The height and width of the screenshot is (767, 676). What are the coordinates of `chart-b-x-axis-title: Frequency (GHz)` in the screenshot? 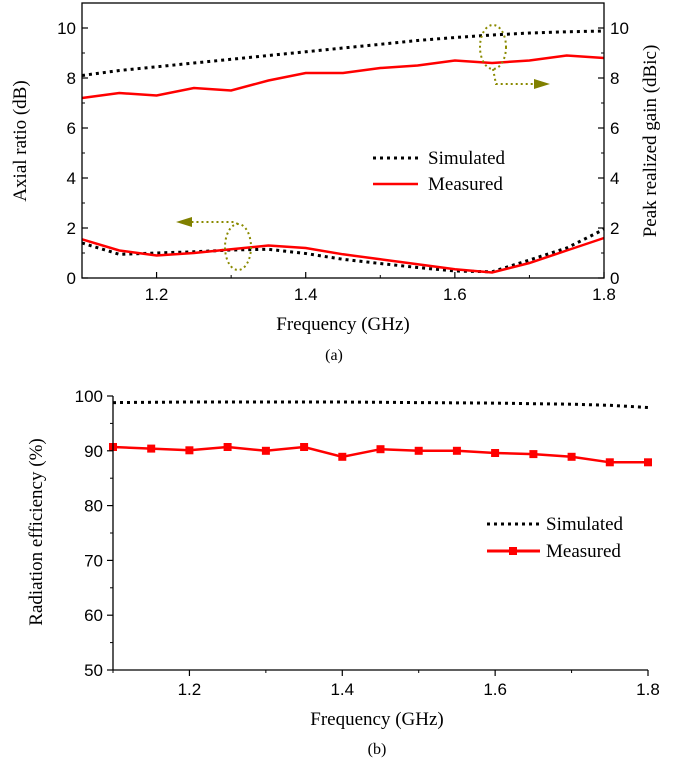 It's located at (376, 719).